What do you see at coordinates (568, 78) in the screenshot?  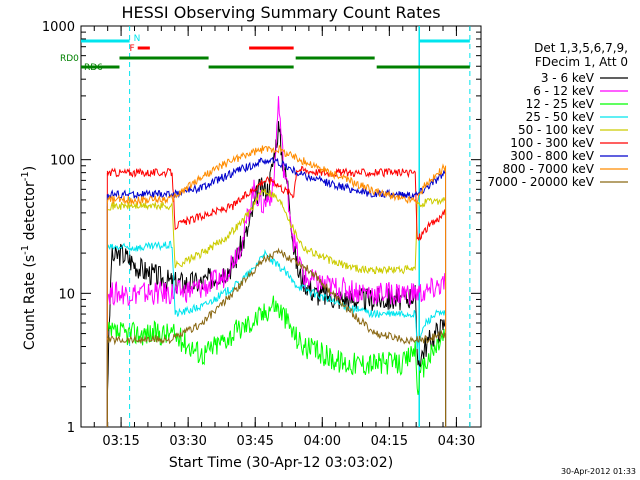 I see `legend-label-0: 3 - 6 keV` at bounding box center [568, 78].